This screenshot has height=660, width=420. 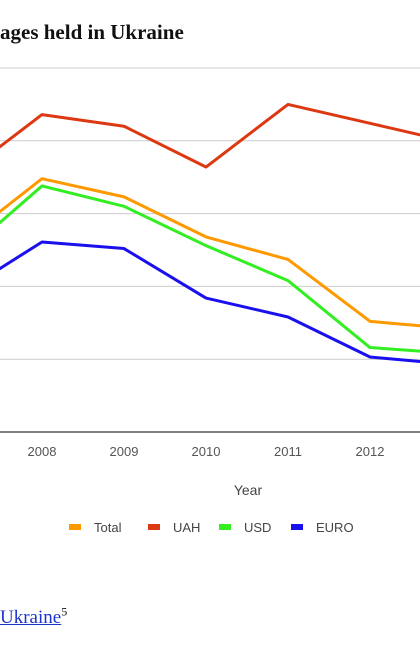 I want to click on legend: Total UAH USD EURO, so click(x=211, y=527).